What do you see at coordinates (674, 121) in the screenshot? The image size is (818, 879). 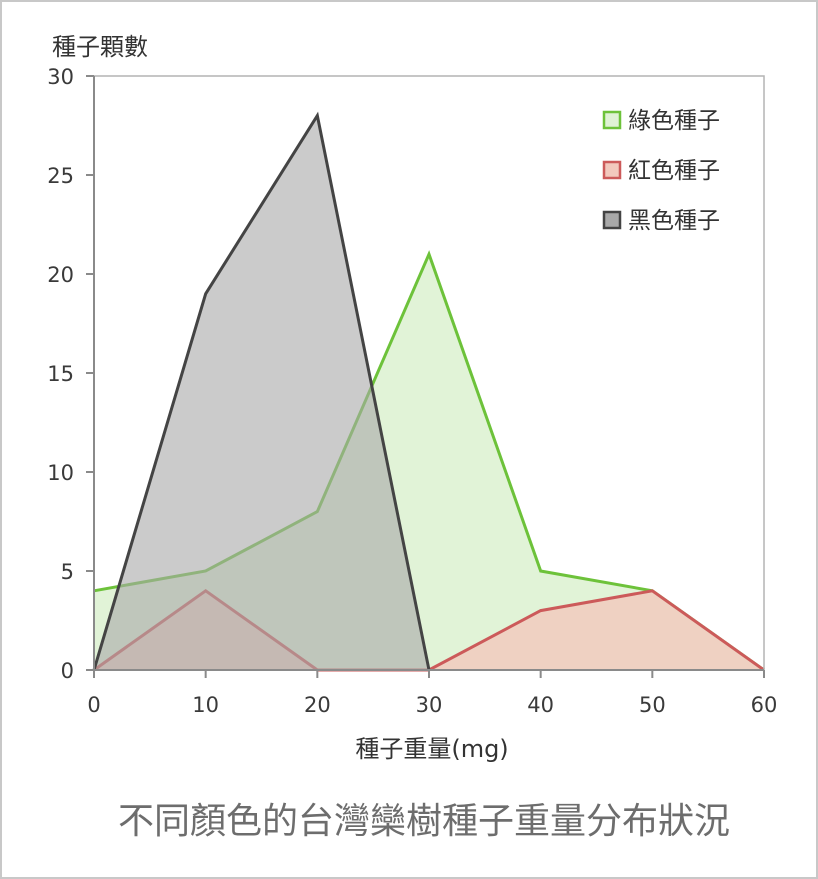 I see `legend-label: 綠色種子` at bounding box center [674, 121].